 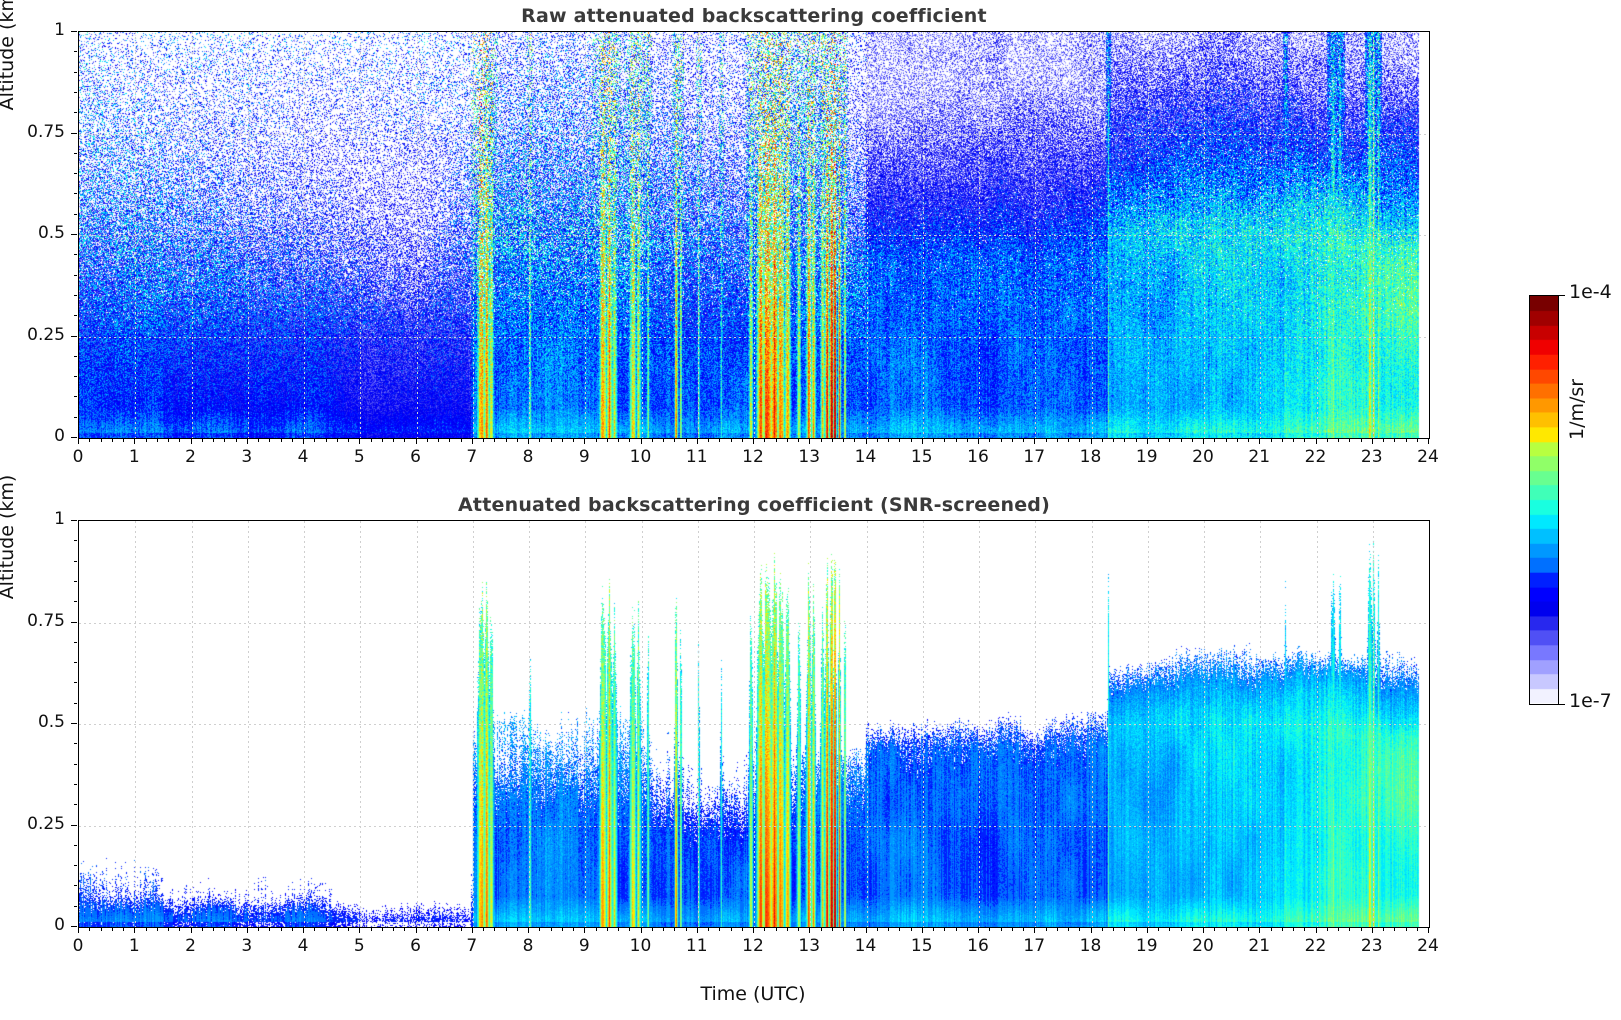 What do you see at coordinates (359, 457) in the screenshot?
I see `x-tick-label: 5` at bounding box center [359, 457].